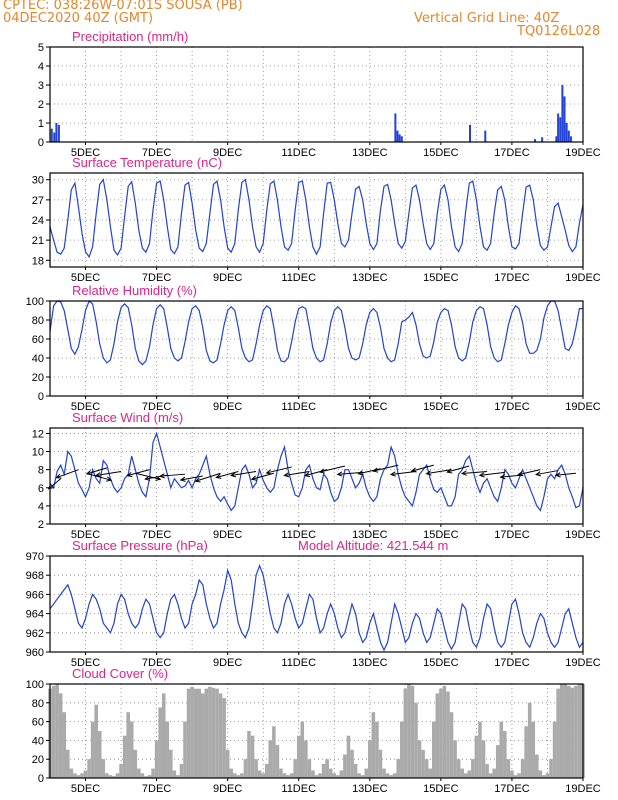  Describe the element at coordinates (41, 489) in the screenshot. I see `y-tick-label: 6` at that location.